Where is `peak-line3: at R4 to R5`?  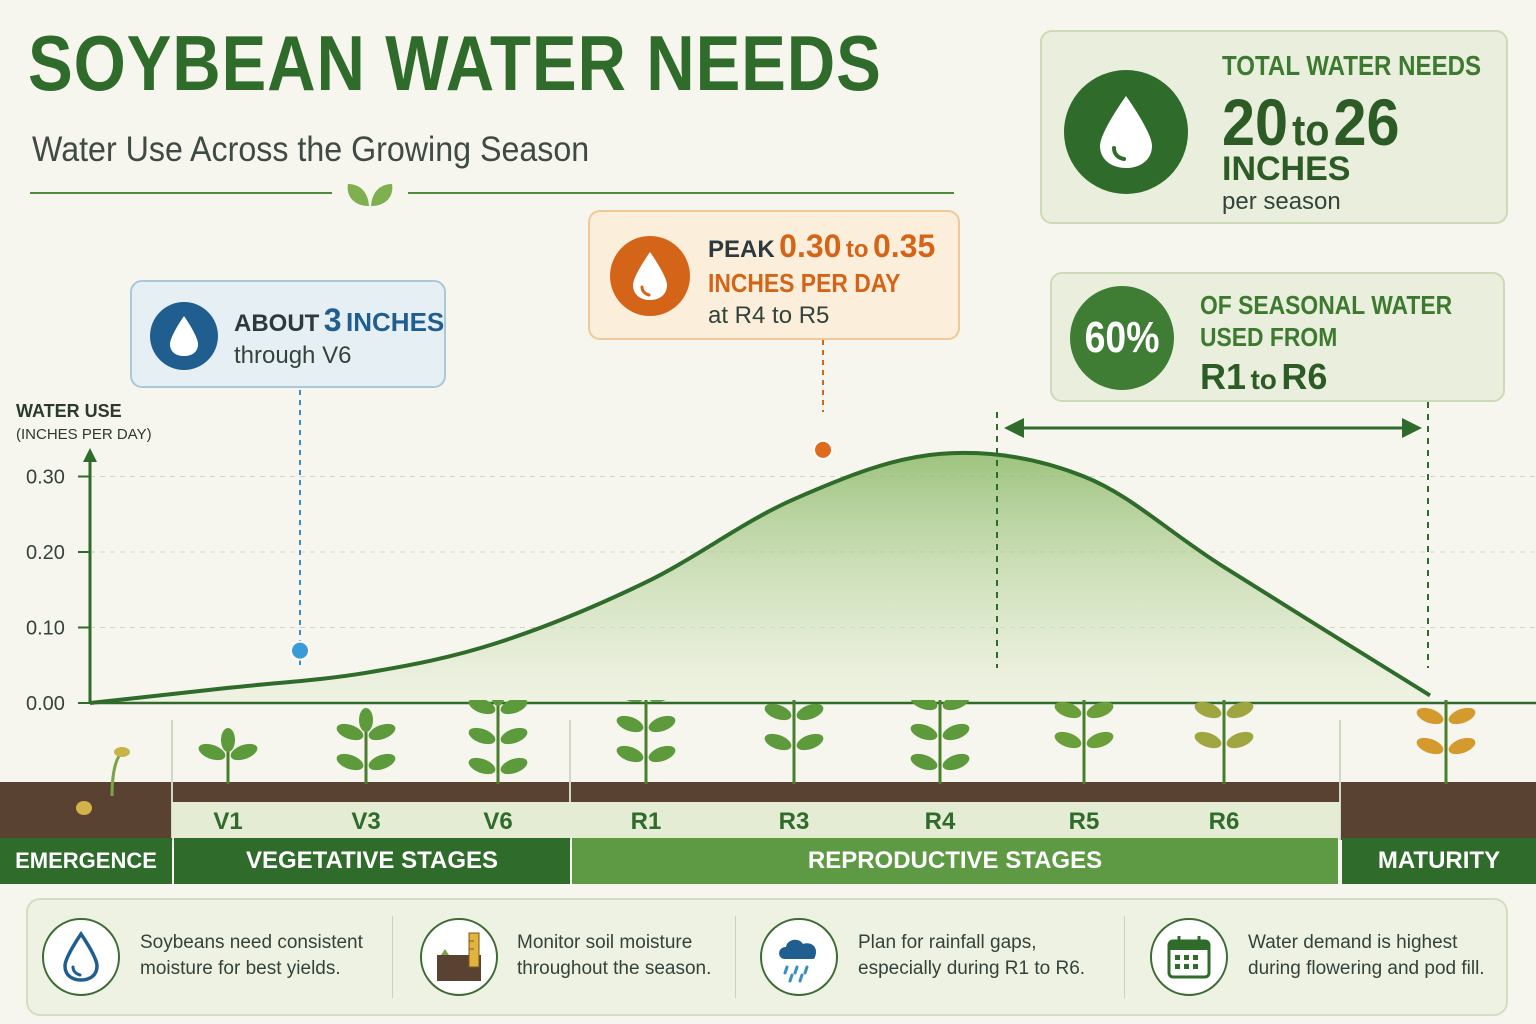 peak-line3: at R4 to R5 is located at coordinates (769, 315).